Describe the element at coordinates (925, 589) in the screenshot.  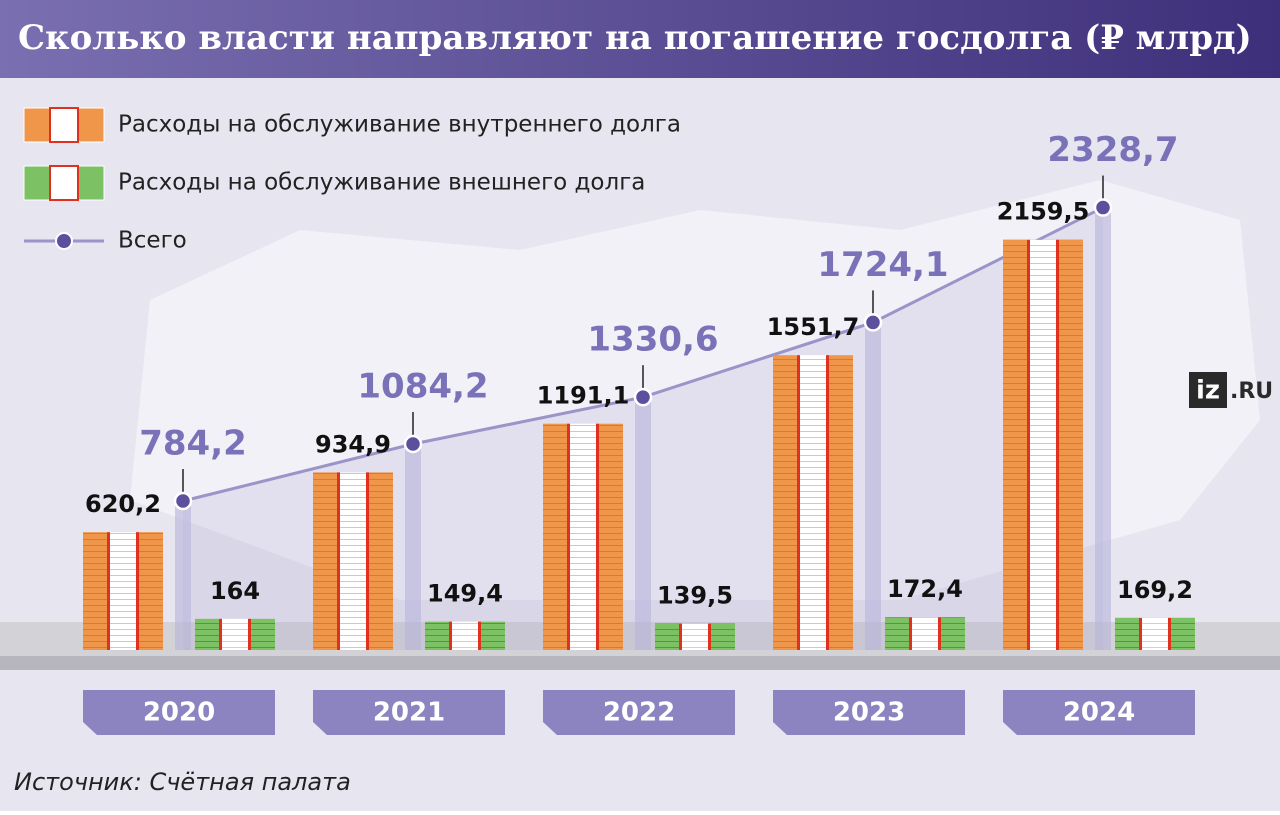
I see `value-label: 172,4` at that location.